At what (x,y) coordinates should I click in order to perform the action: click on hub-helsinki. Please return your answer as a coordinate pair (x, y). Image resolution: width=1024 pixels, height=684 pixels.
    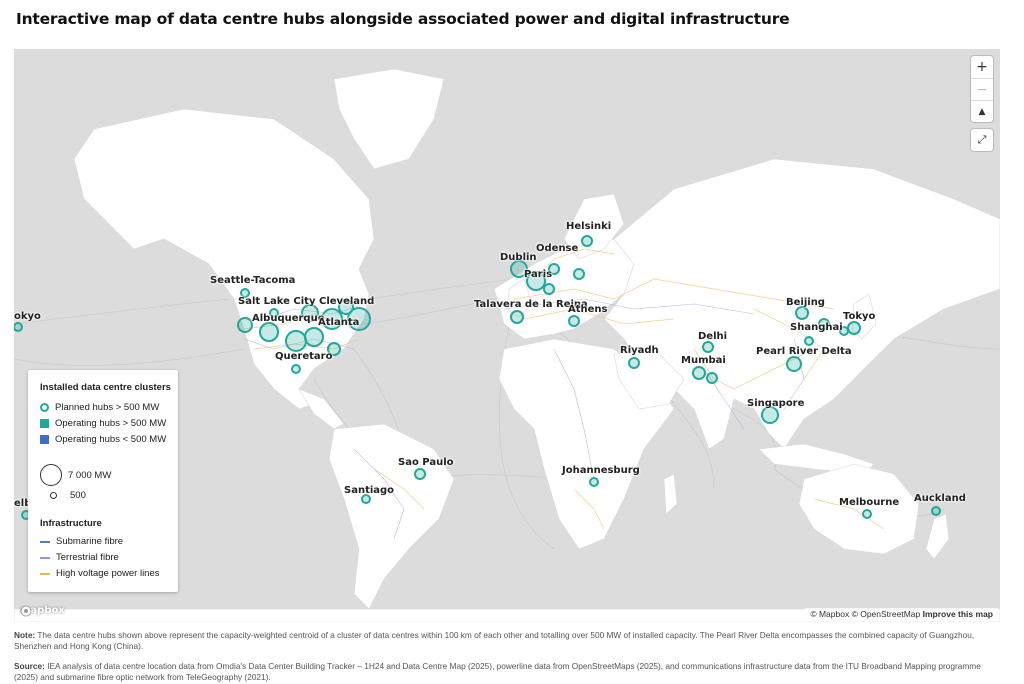
    Looking at the image, I should click on (587, 241).